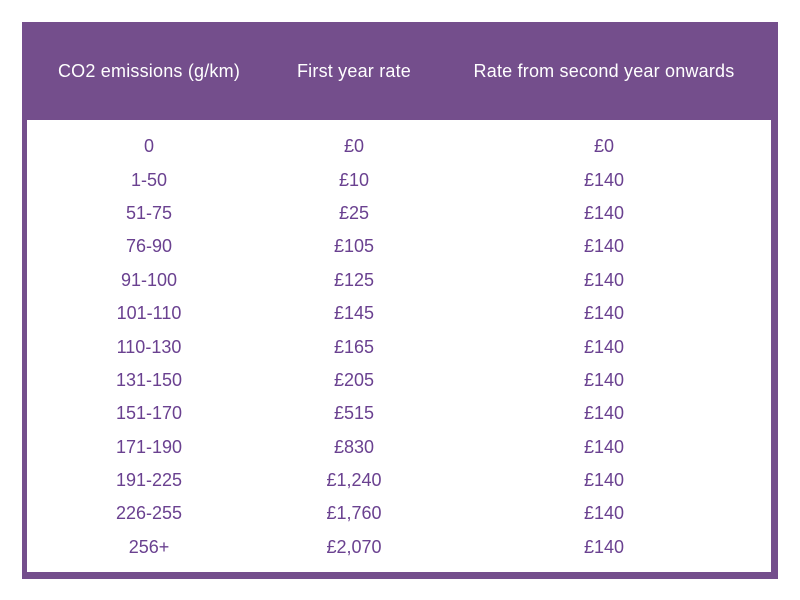 This screenshot has height=600, width=800. I want to click on table-cell: 91-100, so click(149, 279).